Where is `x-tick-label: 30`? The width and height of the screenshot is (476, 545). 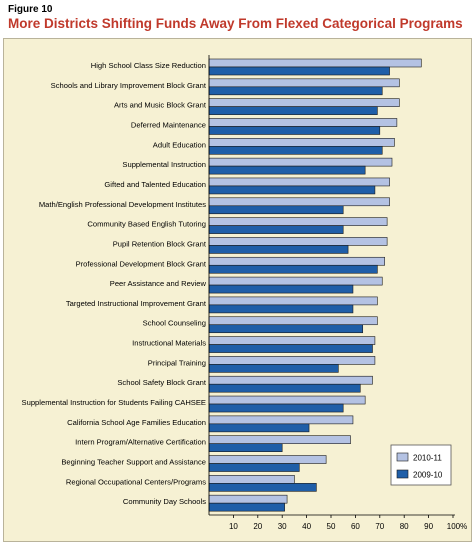
x-tick-label: 30 is located at coordinates (282, 526).